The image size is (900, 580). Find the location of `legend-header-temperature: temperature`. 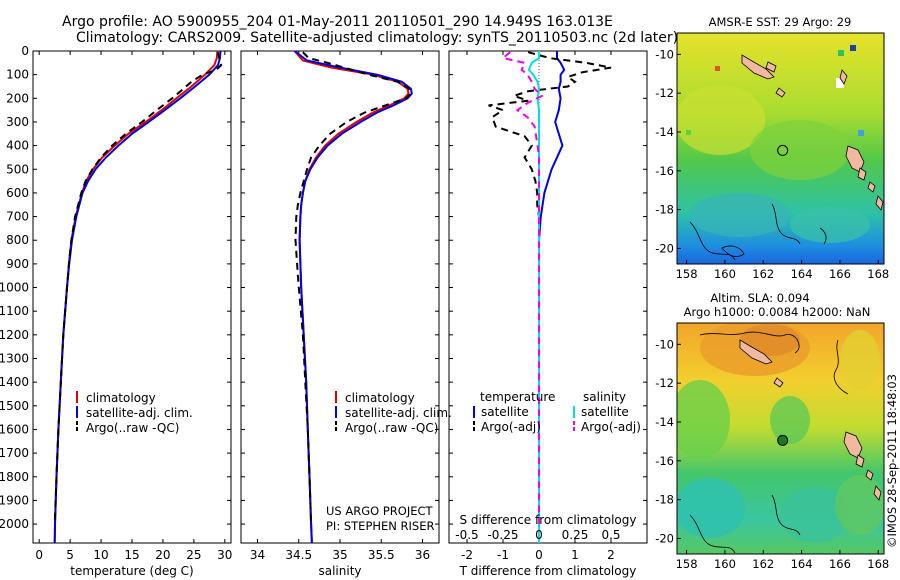

legend-header-temperature: temperature is located at coordinates (517, 397).